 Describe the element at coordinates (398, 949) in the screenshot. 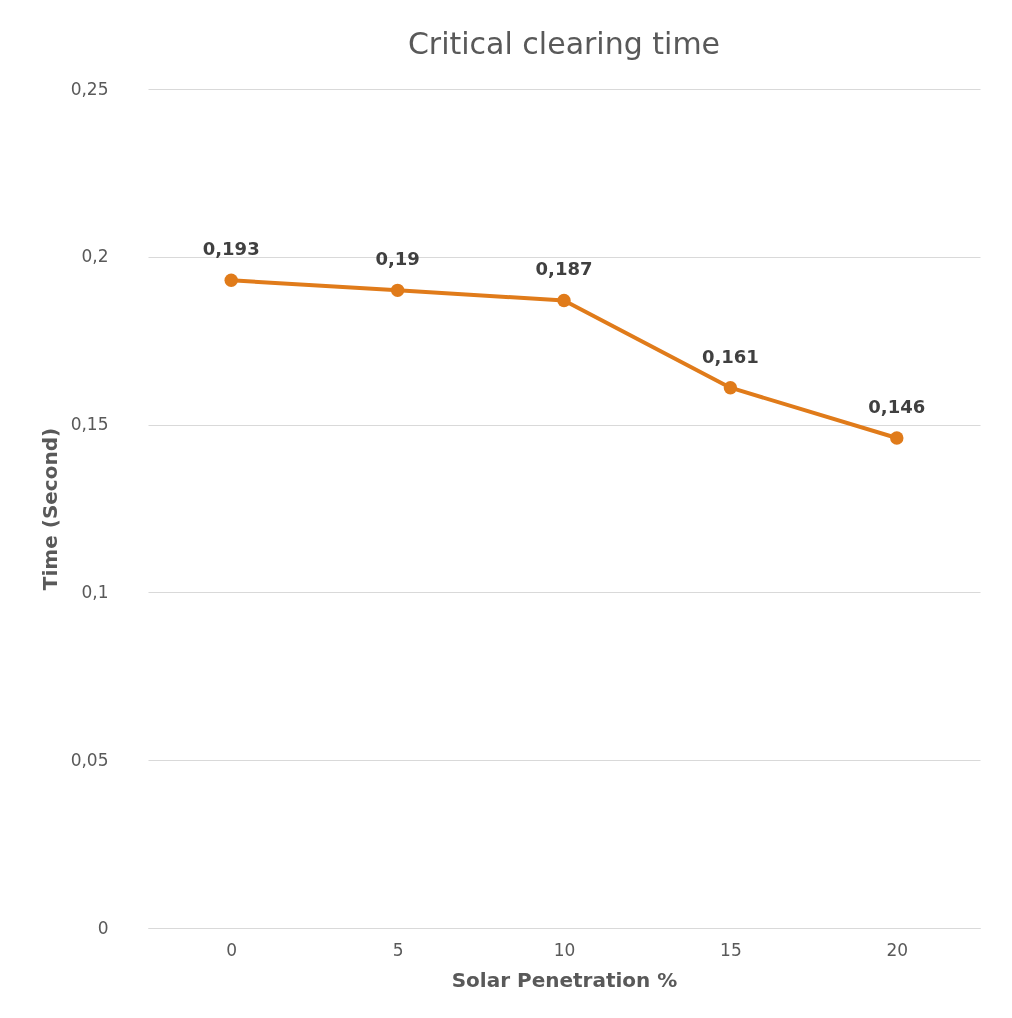

I see `x-tick-label: 5` at that location.